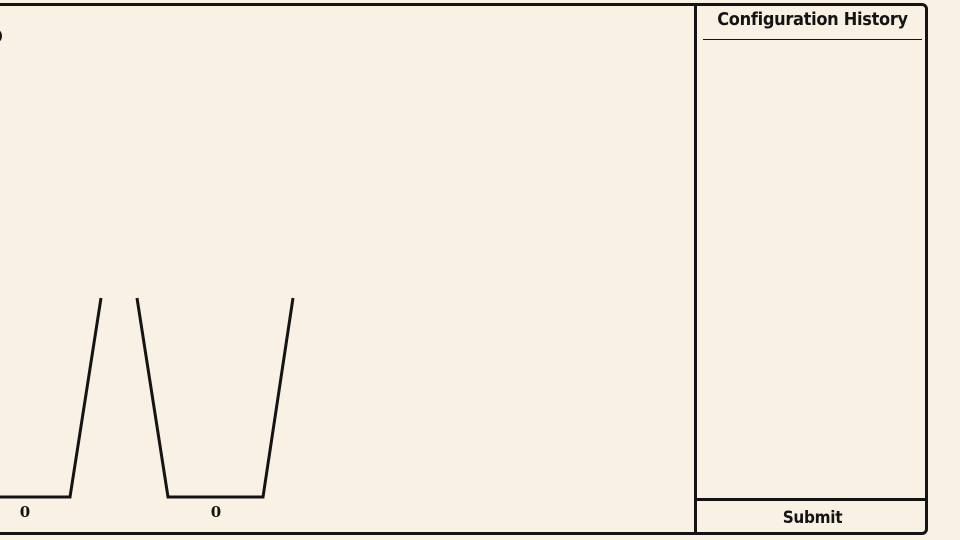  What do you see at coordinates (812, 516) in the screenshot?
I see `submit-button: Submit` at bounding box center [812, 516].